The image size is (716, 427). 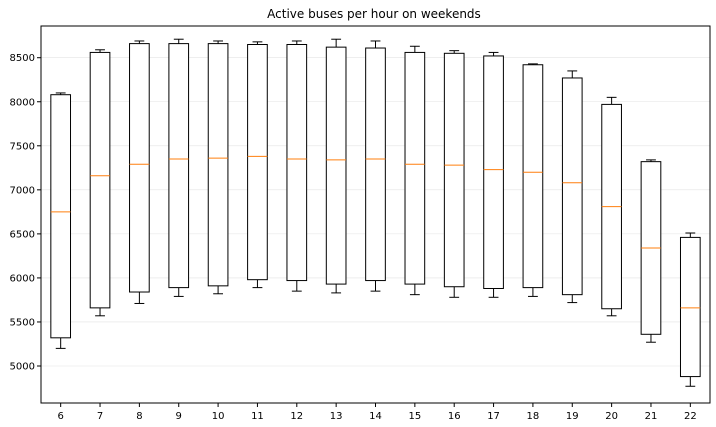 What do you see at coordinates (100, 416) in the screenshot?
I see `x-tick-label: 7` at bounding box center [100, 416].